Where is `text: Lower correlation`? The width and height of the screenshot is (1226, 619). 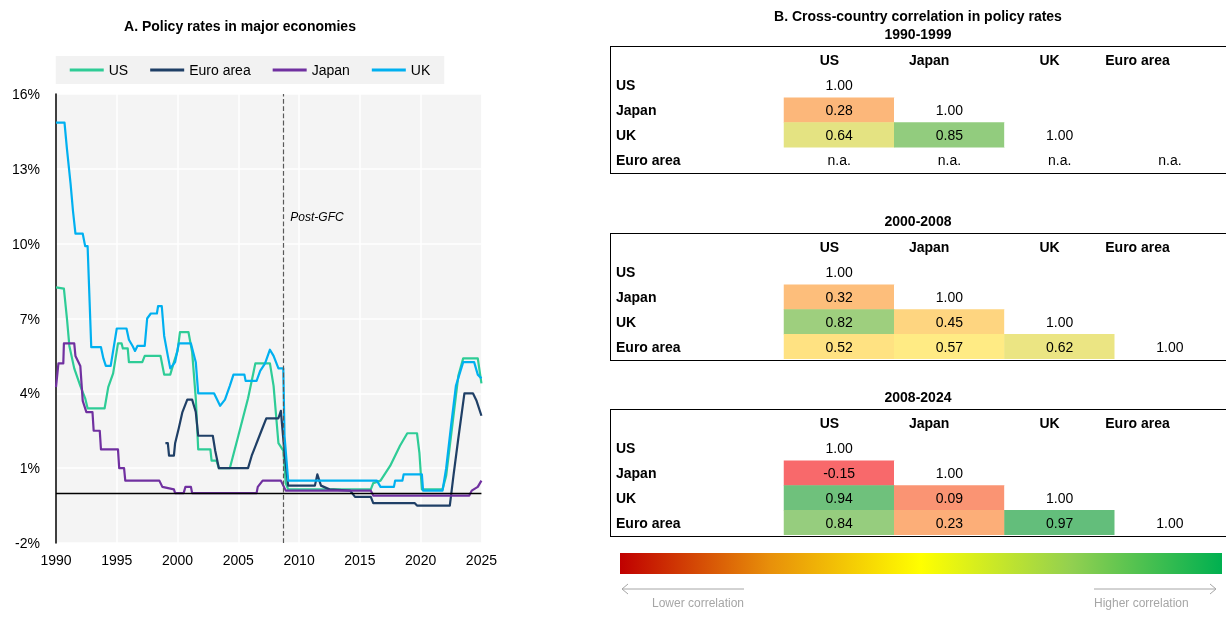 text: Lower correlation is located at coordinates (698, 603).